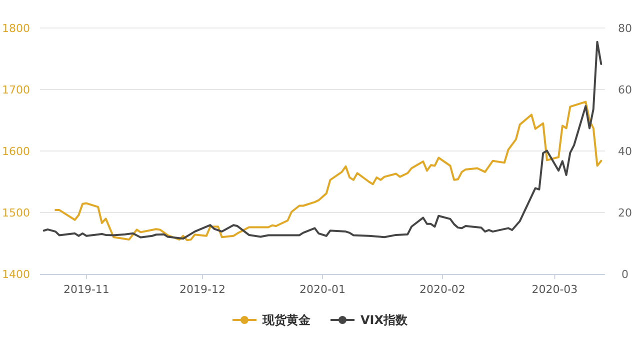  What do you see at coordinates (86, 289) in the screenshot?
I see `xtick: 2019-11` at bounding box center [86, 289].